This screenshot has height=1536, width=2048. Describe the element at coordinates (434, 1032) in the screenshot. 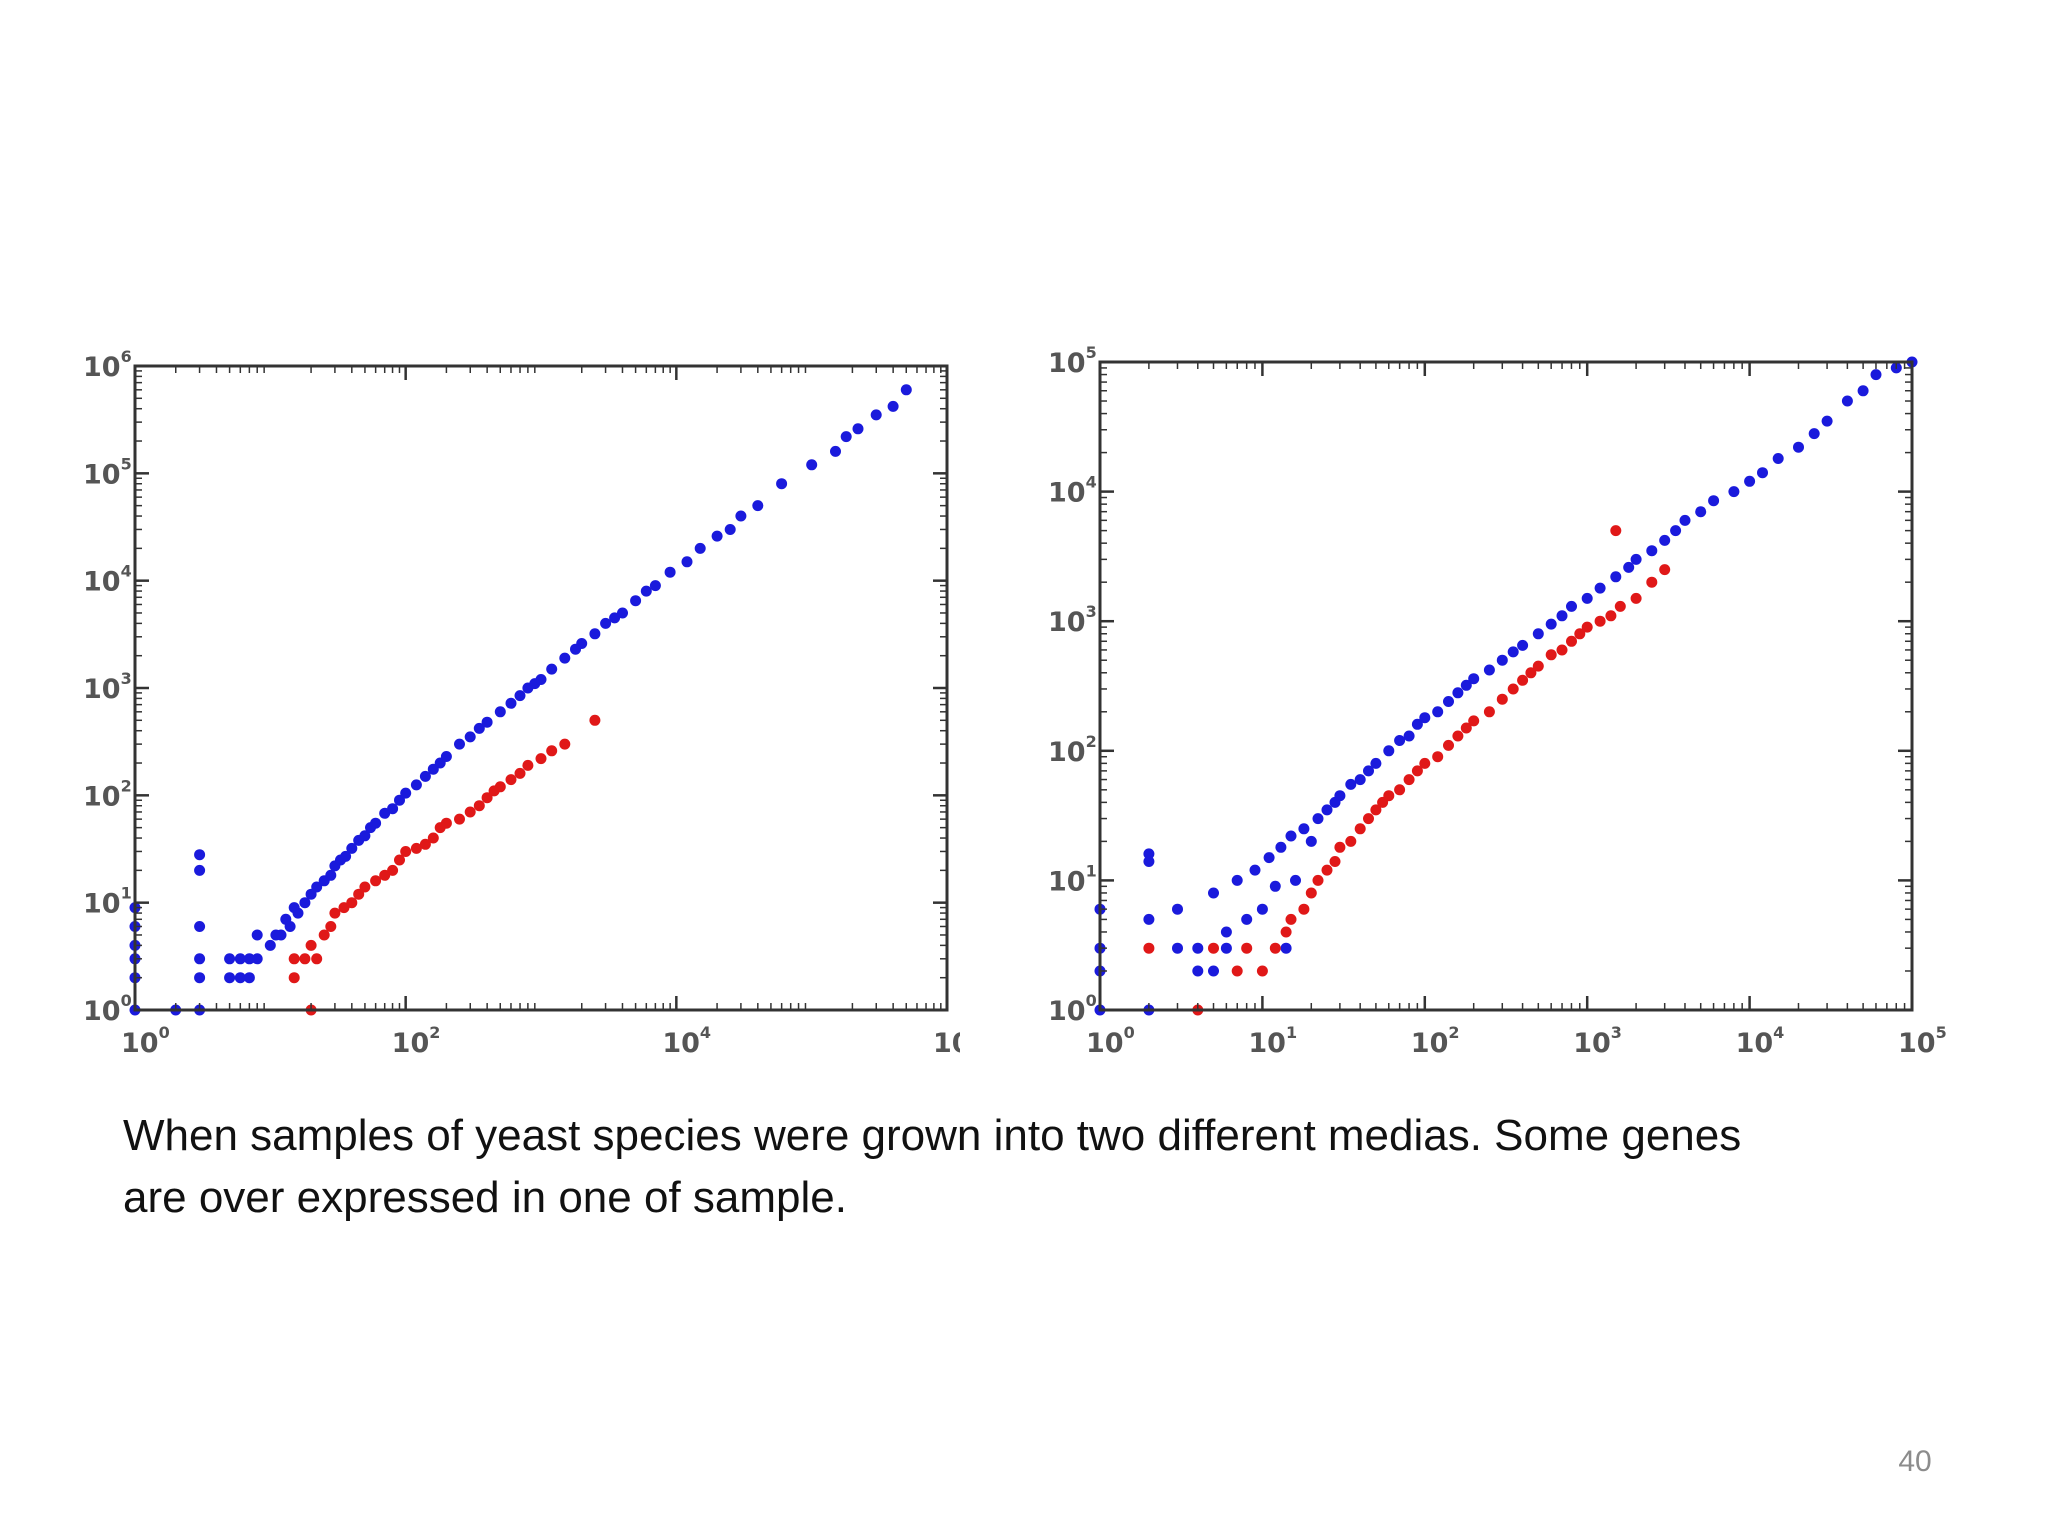

I see `x-tick-exponent: 2` at that location.